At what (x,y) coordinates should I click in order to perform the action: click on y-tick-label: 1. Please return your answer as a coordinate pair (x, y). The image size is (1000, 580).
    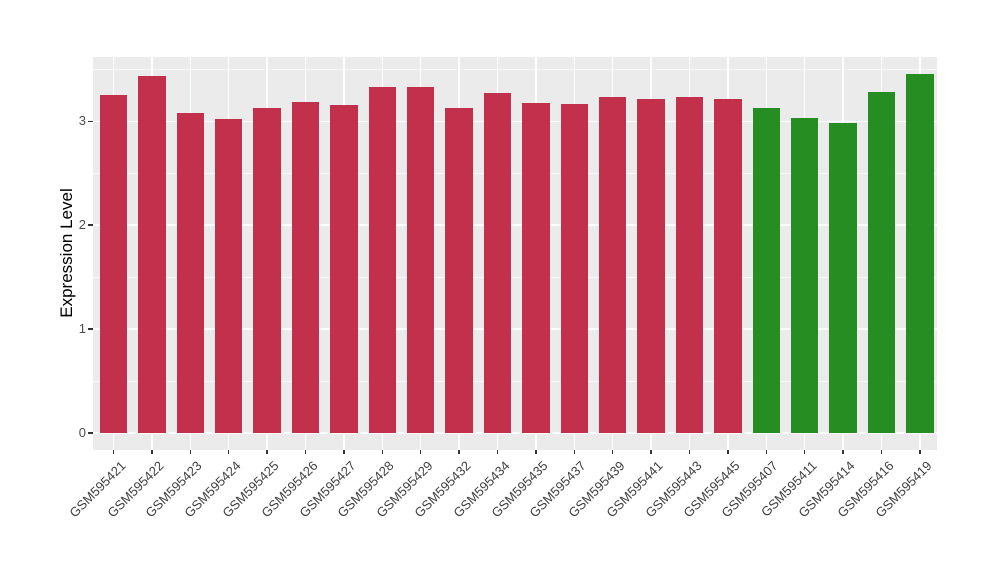
    Looking at the image, I should click on (82, 329).